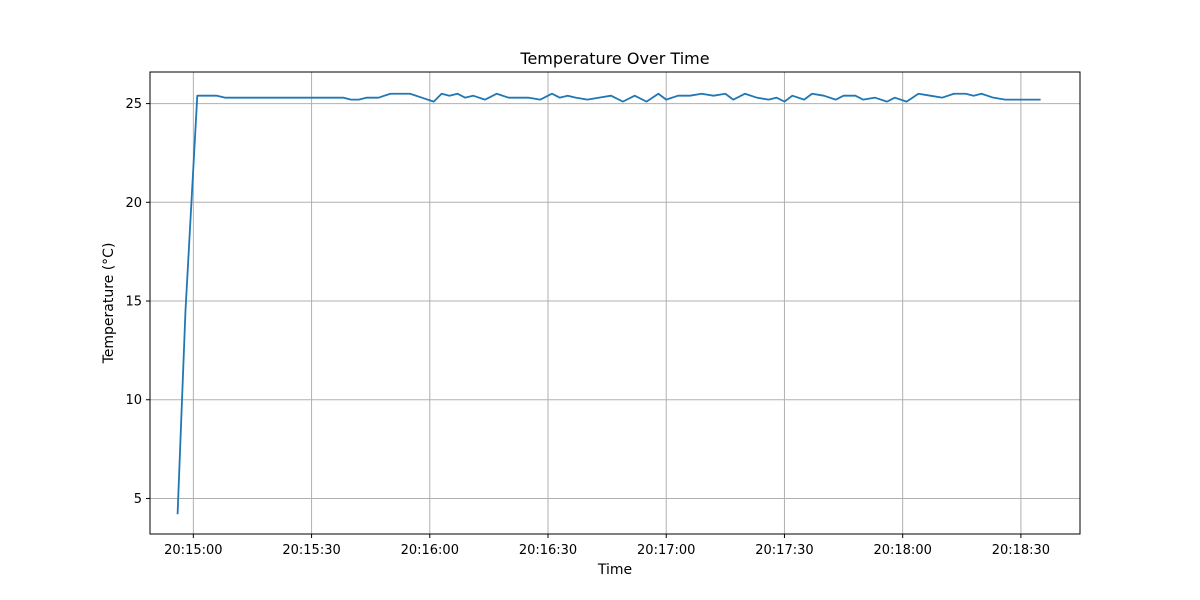 The image size is (1200, 600). What do you see at coordinates (1021, 550) in the screenshot?
I see `x-tick-label: 20:18:30` at bounding box center [1021, 550].